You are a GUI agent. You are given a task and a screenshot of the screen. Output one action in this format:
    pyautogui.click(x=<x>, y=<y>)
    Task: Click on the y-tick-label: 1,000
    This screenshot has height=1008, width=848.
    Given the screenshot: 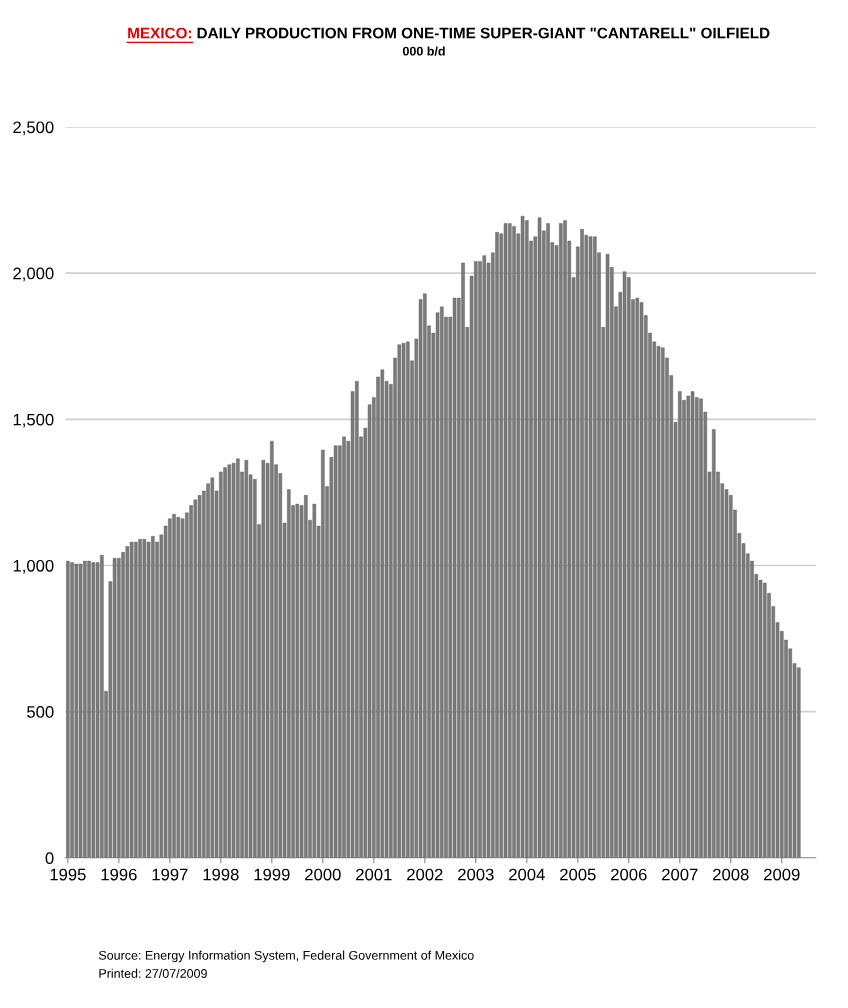 What is the action you would take?
    pyautogui.click(x=33, y=566)
    